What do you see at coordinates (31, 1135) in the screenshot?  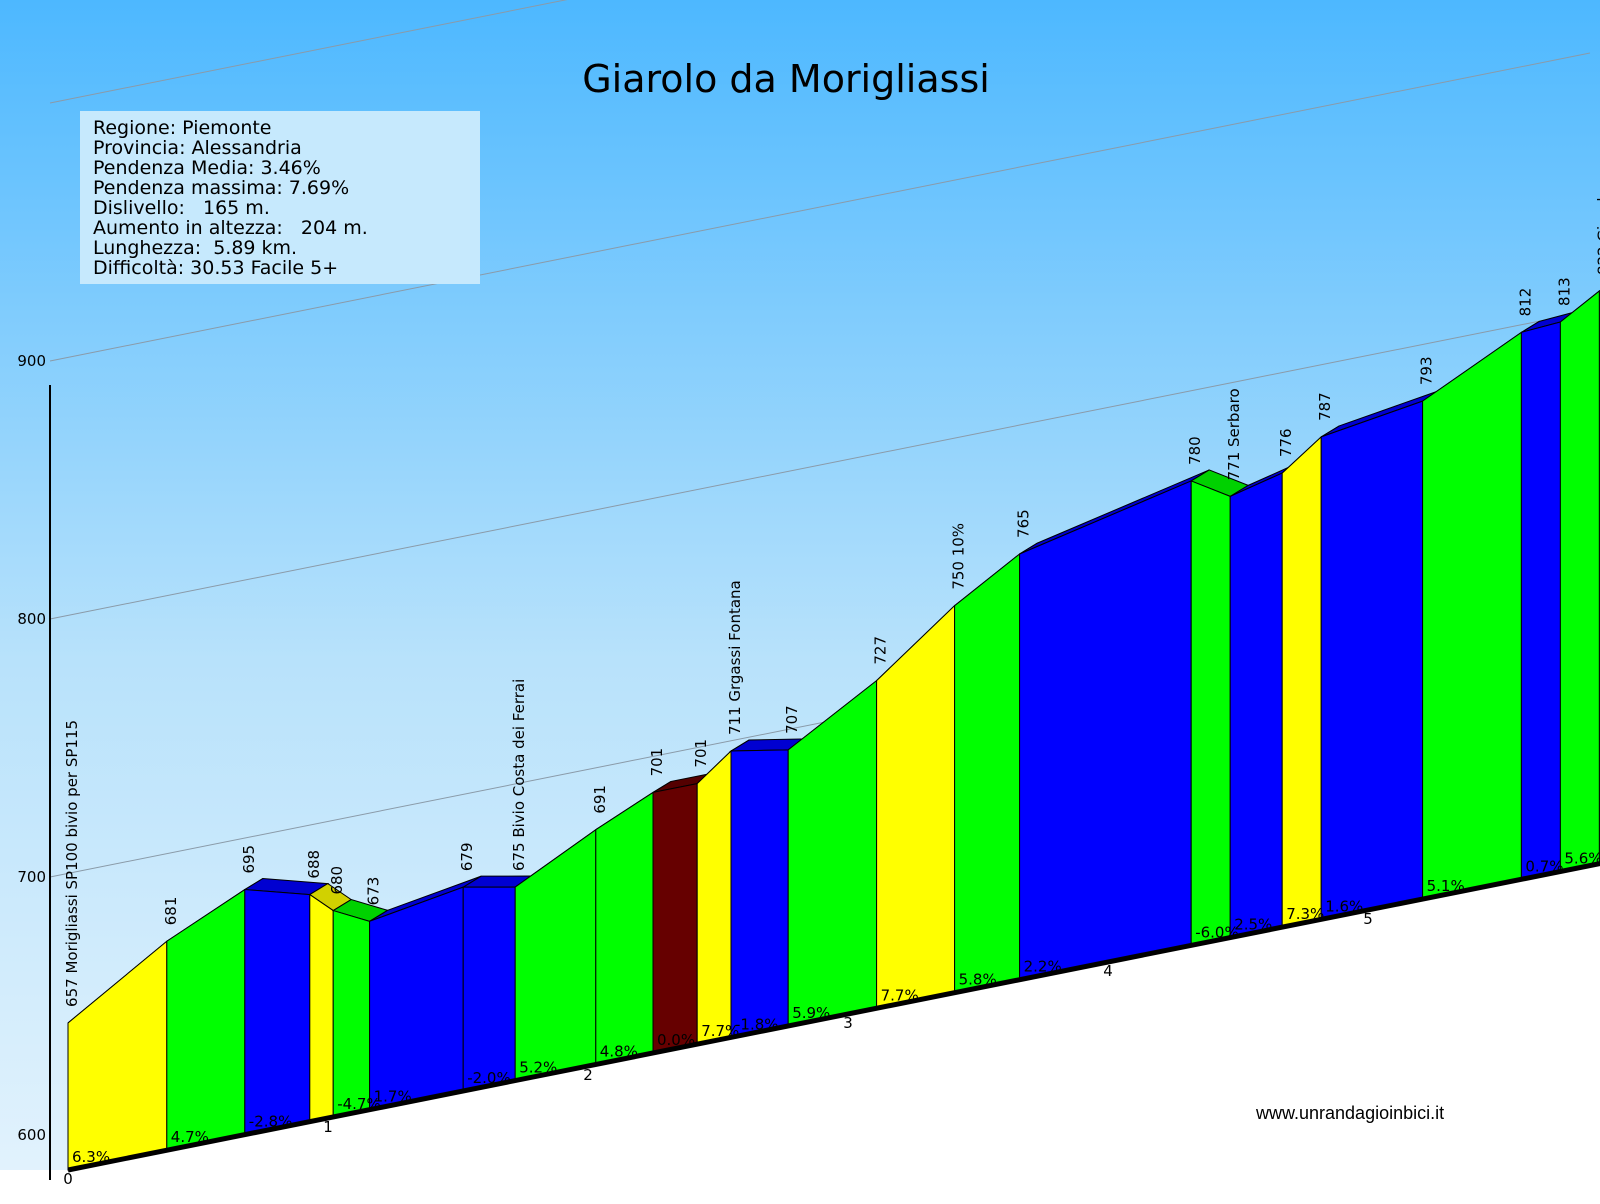 I see `y-tick-label: 600` at bounding box center [31, 1135].